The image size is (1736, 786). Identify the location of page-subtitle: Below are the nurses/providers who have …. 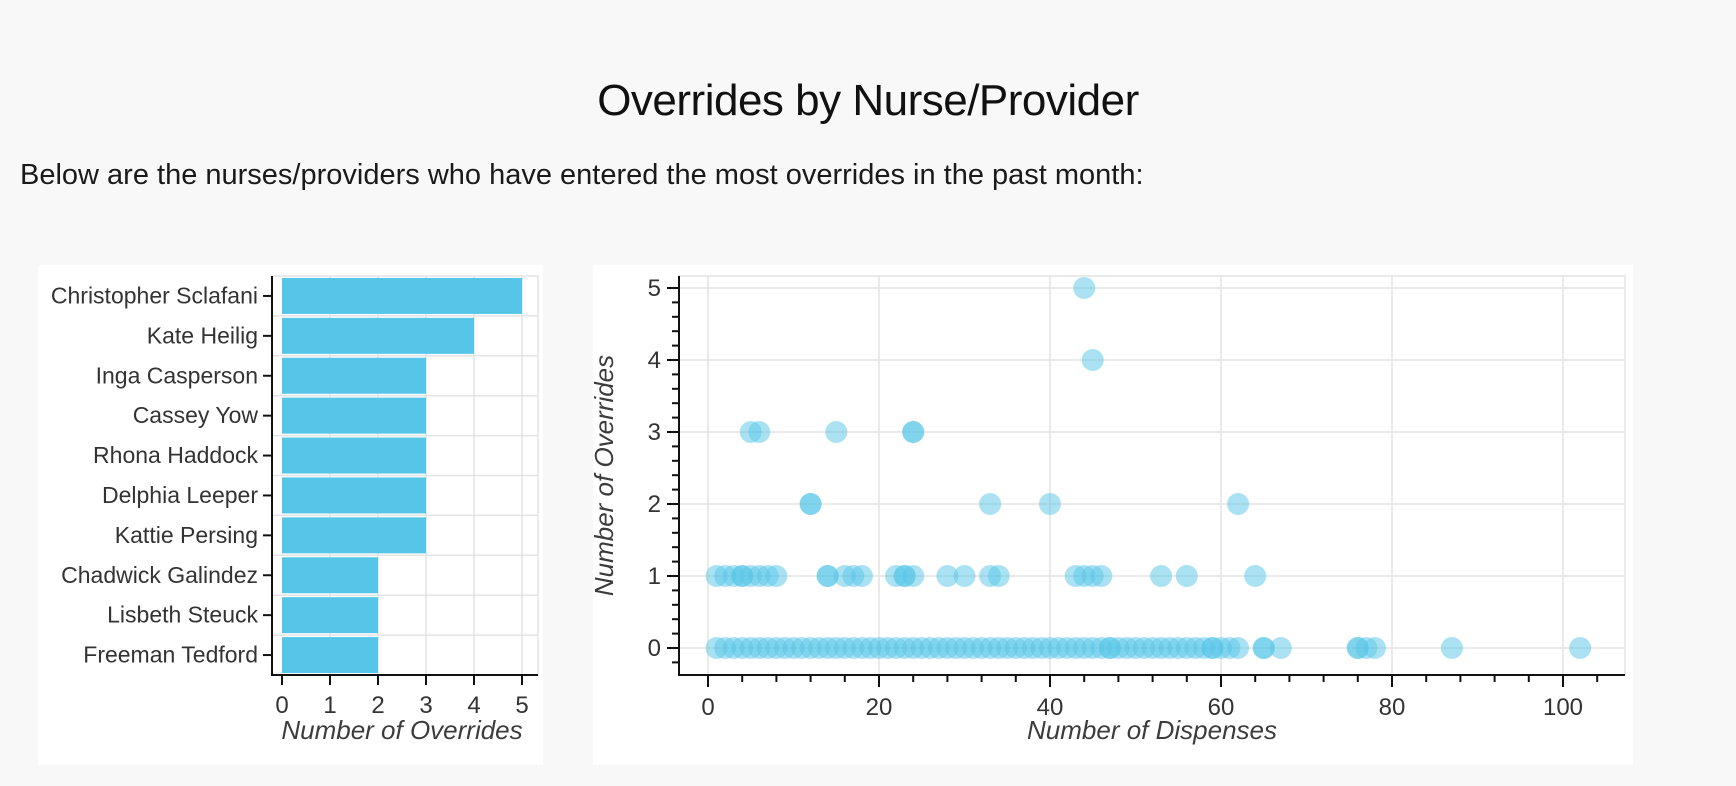
(582, 175).